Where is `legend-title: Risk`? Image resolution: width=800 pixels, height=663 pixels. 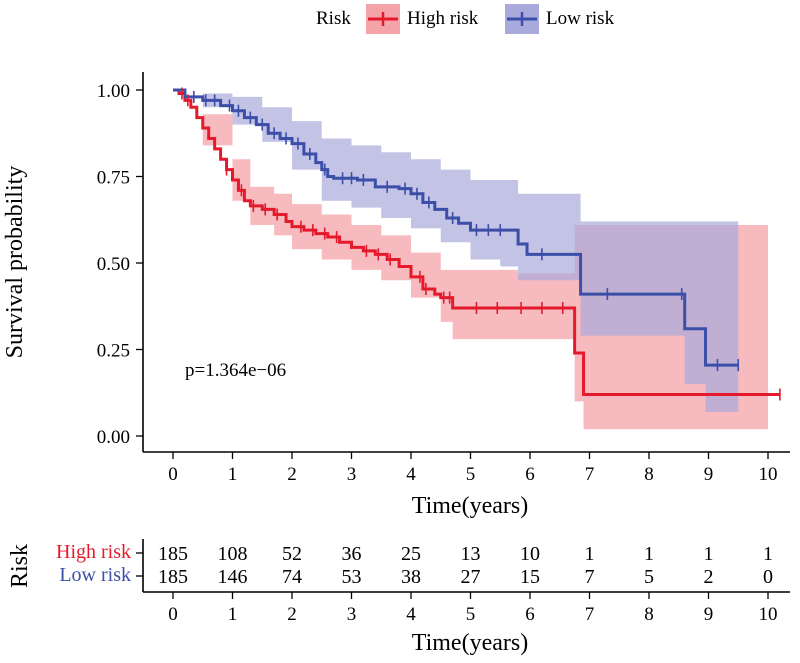
legend-title: Risk is located at coordinates (333, 18).